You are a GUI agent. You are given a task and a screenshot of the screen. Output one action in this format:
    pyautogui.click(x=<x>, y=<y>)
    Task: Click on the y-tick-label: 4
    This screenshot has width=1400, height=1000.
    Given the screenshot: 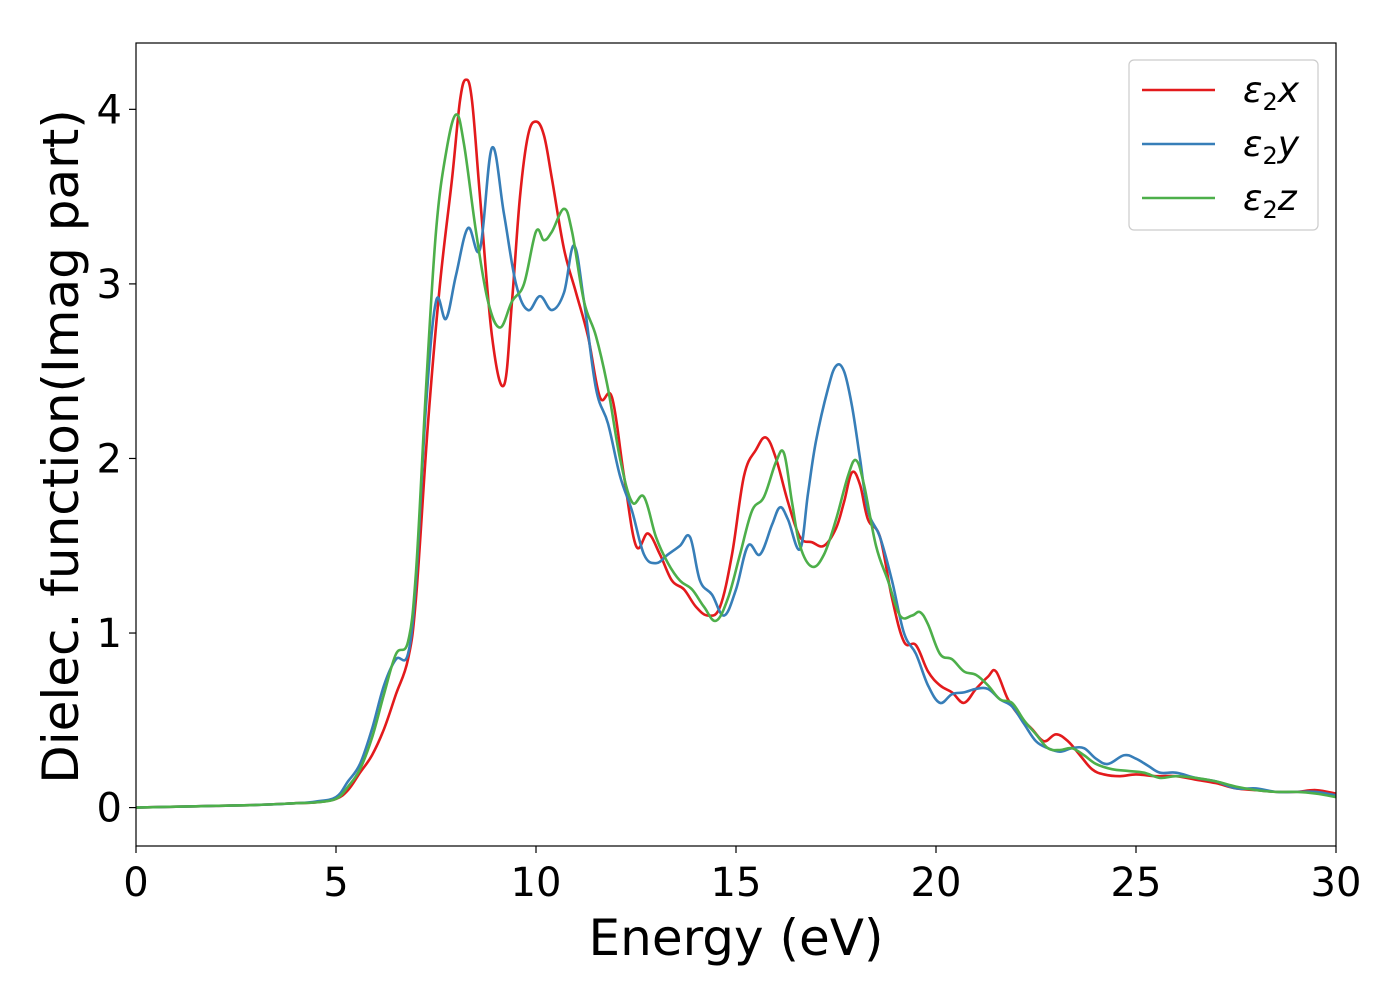 What is the action you would take?
    pyautogui.click(x=109, y=110)
    